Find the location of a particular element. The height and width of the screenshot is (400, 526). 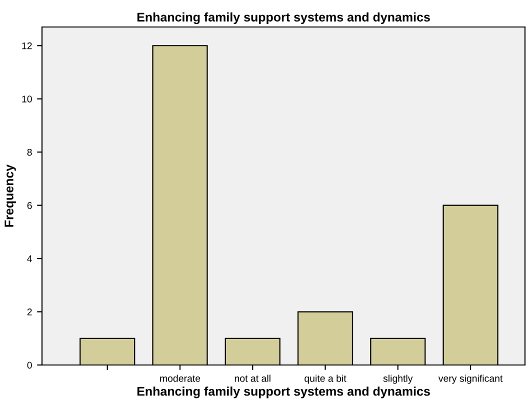

y-tick-label: 8 is located at coordinates (29, 152).